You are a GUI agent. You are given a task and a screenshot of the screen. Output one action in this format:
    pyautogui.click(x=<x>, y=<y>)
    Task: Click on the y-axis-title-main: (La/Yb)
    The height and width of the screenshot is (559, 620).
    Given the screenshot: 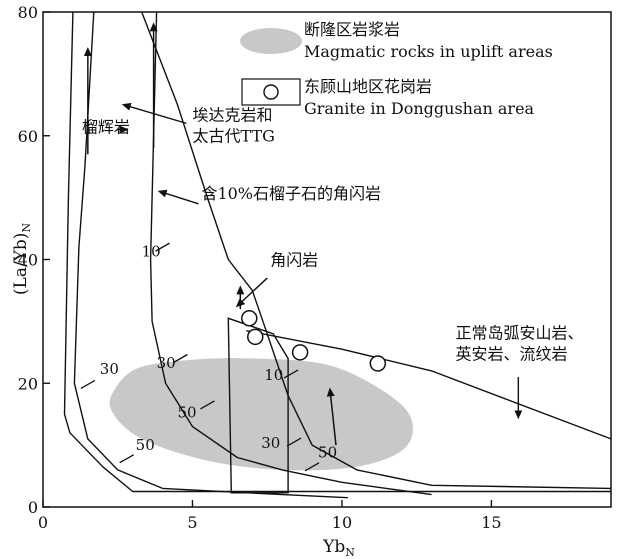 What is the action you would take?
    pyautogui.click(x=21, y=264)
    